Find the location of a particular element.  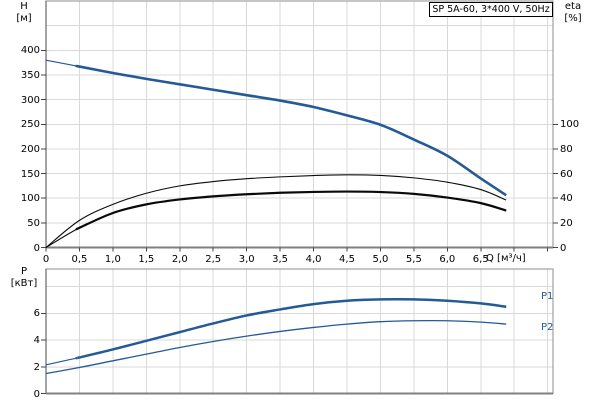

h-axis-unit: [м] is located at coordinates (24, 18).